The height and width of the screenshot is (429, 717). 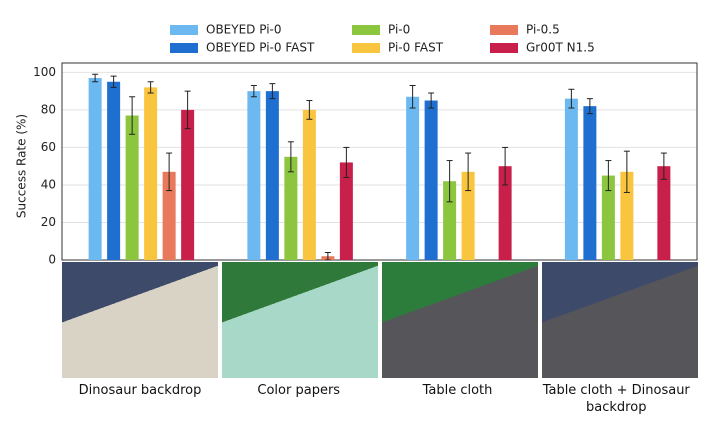 I want to click on y-tick-label: 20, so click(x=48, y=222).